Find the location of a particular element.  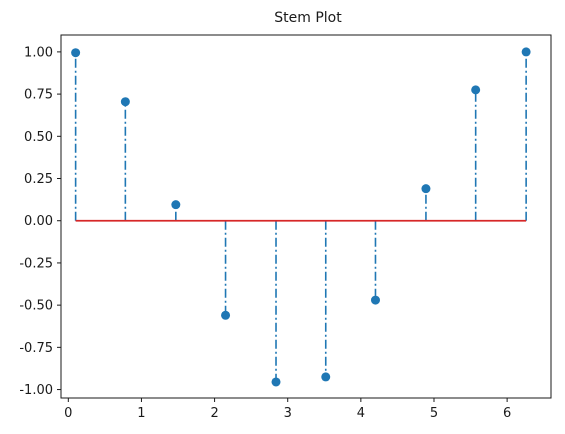

y-tick-label: 0.25 is located at coordinates (38, 179).